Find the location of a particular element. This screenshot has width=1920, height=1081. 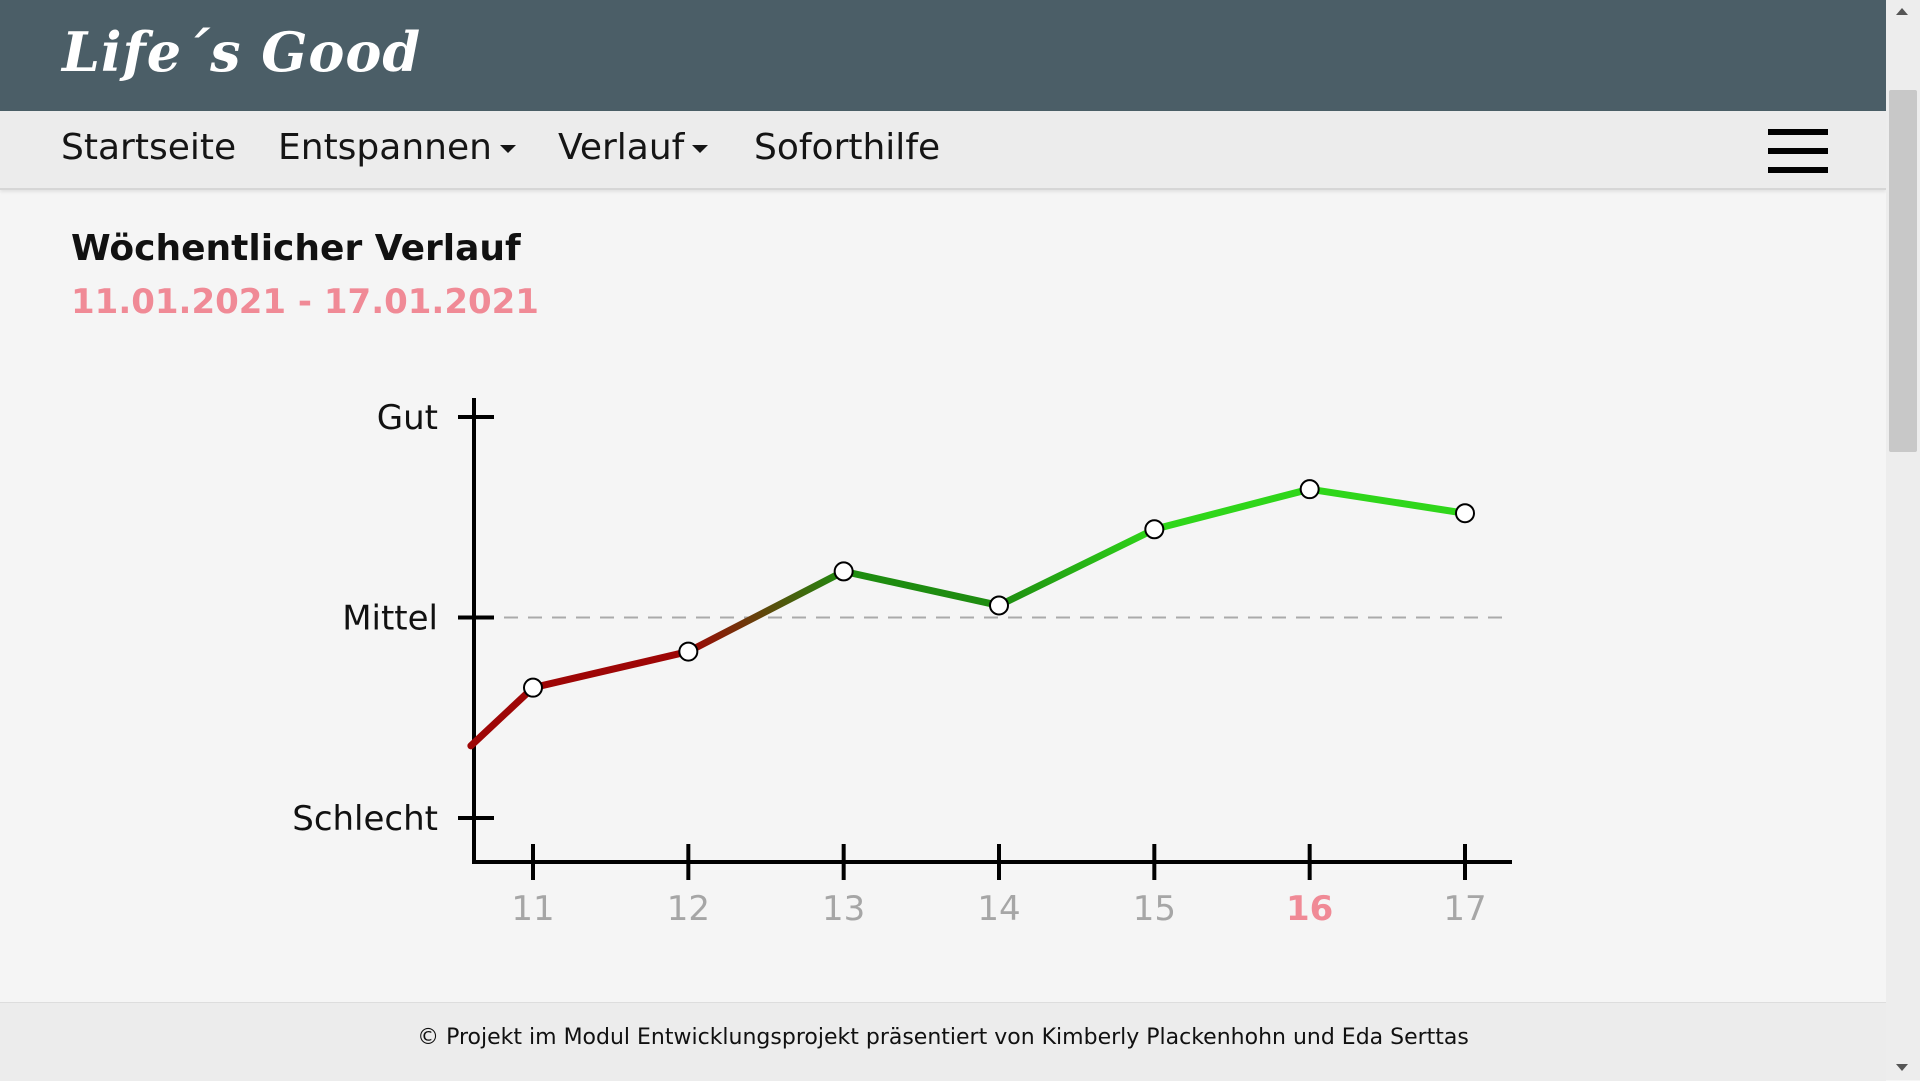

nav-item-label: Soforthilfe is located at coordinates (847, 147).